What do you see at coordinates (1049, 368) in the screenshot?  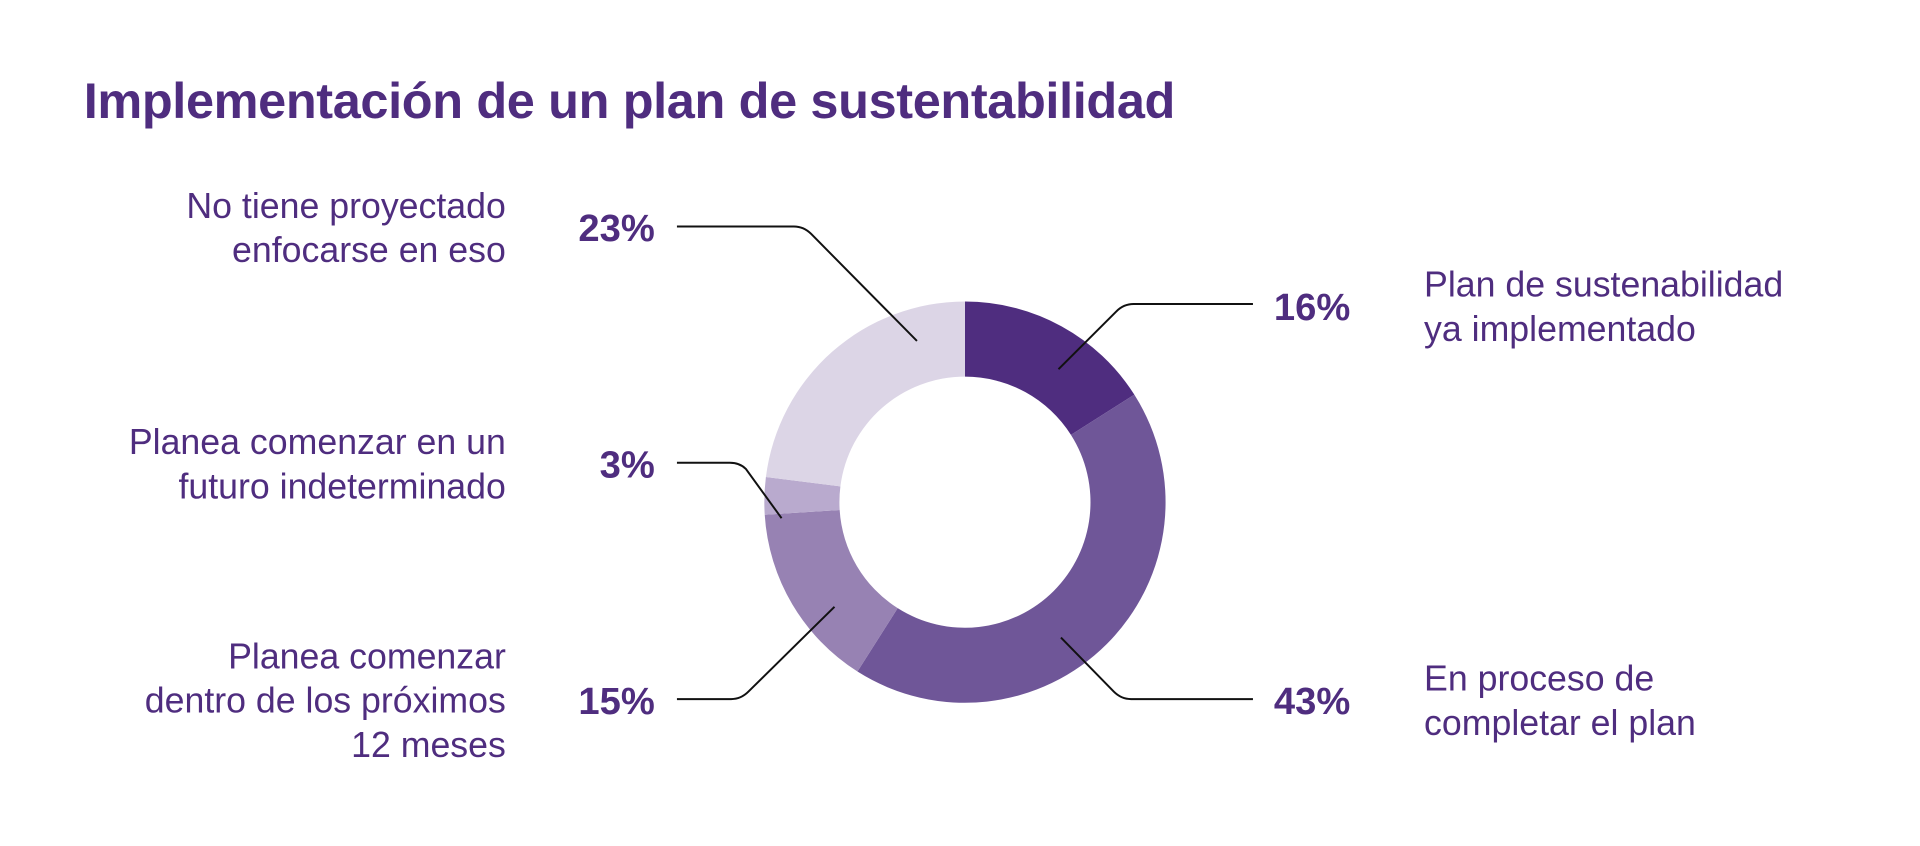 I see `donut-segment-implemented` at bounding box center [1049, 368].